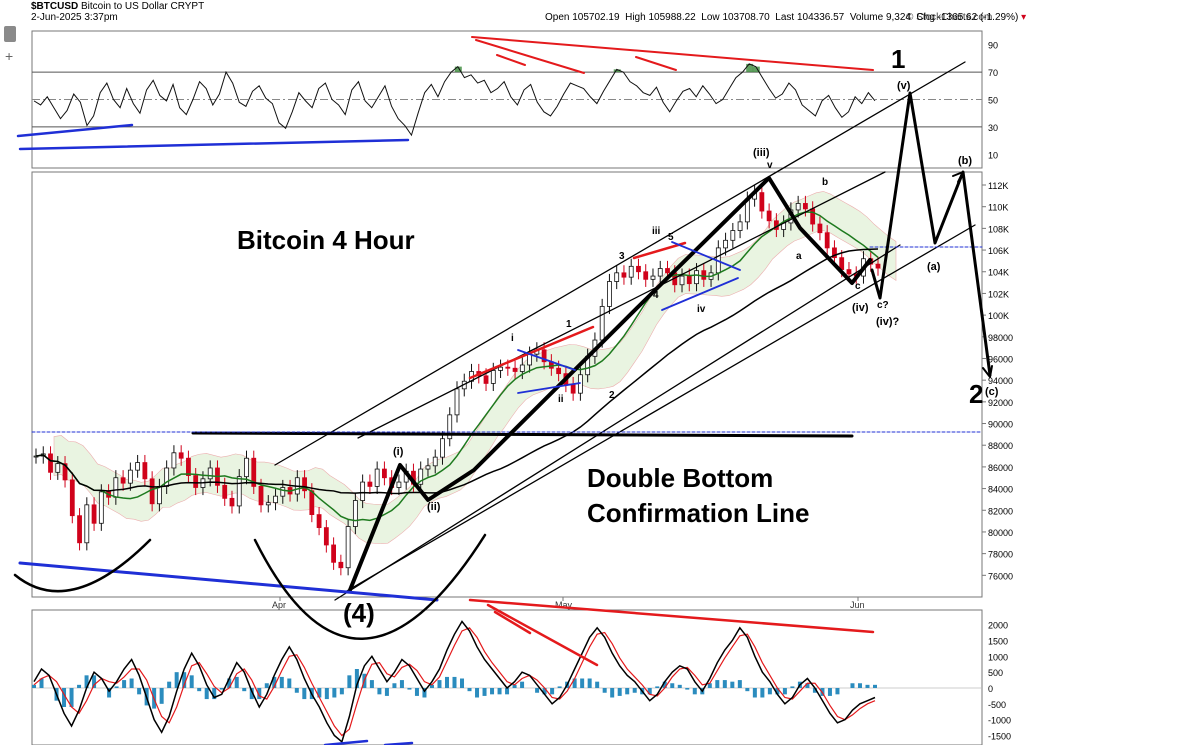 This screenshot has height=745, width=1200. I want to click on wave-sub-label: b, so click(825, 182).